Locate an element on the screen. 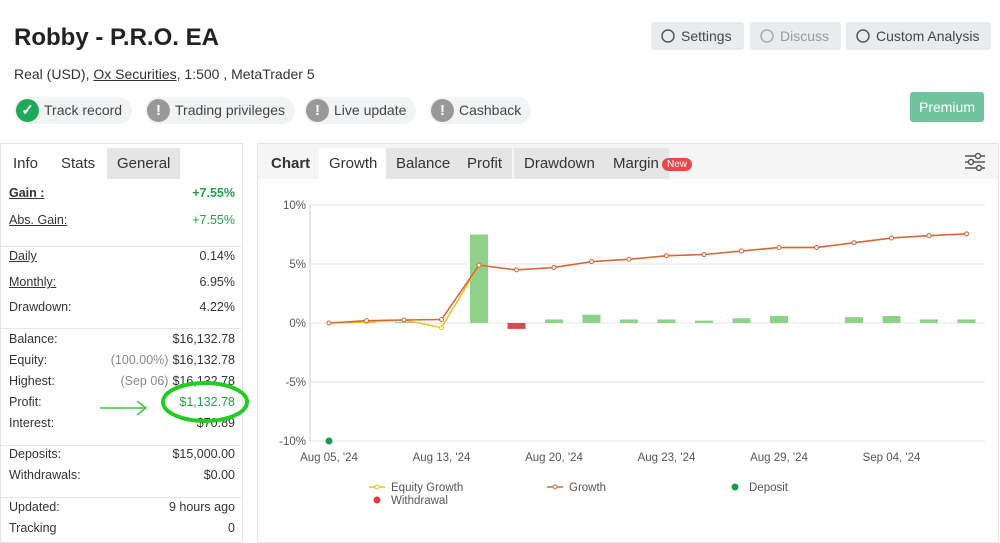 The image size is (1000, 543). stat-row: Gain : +7.55% is located at coordinates (122, 193).